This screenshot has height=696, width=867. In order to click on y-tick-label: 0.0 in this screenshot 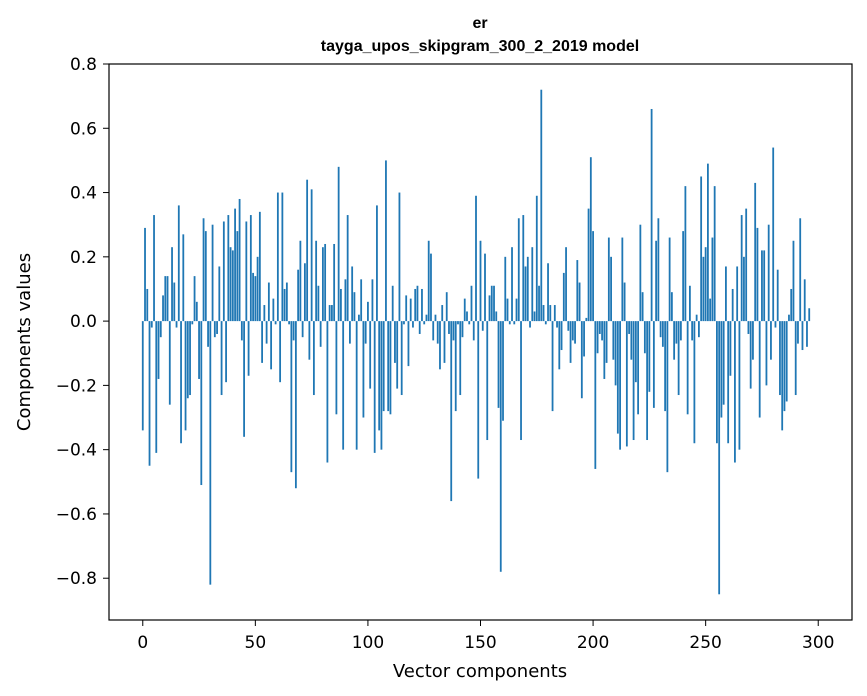, I will do `click(83, 322)`.